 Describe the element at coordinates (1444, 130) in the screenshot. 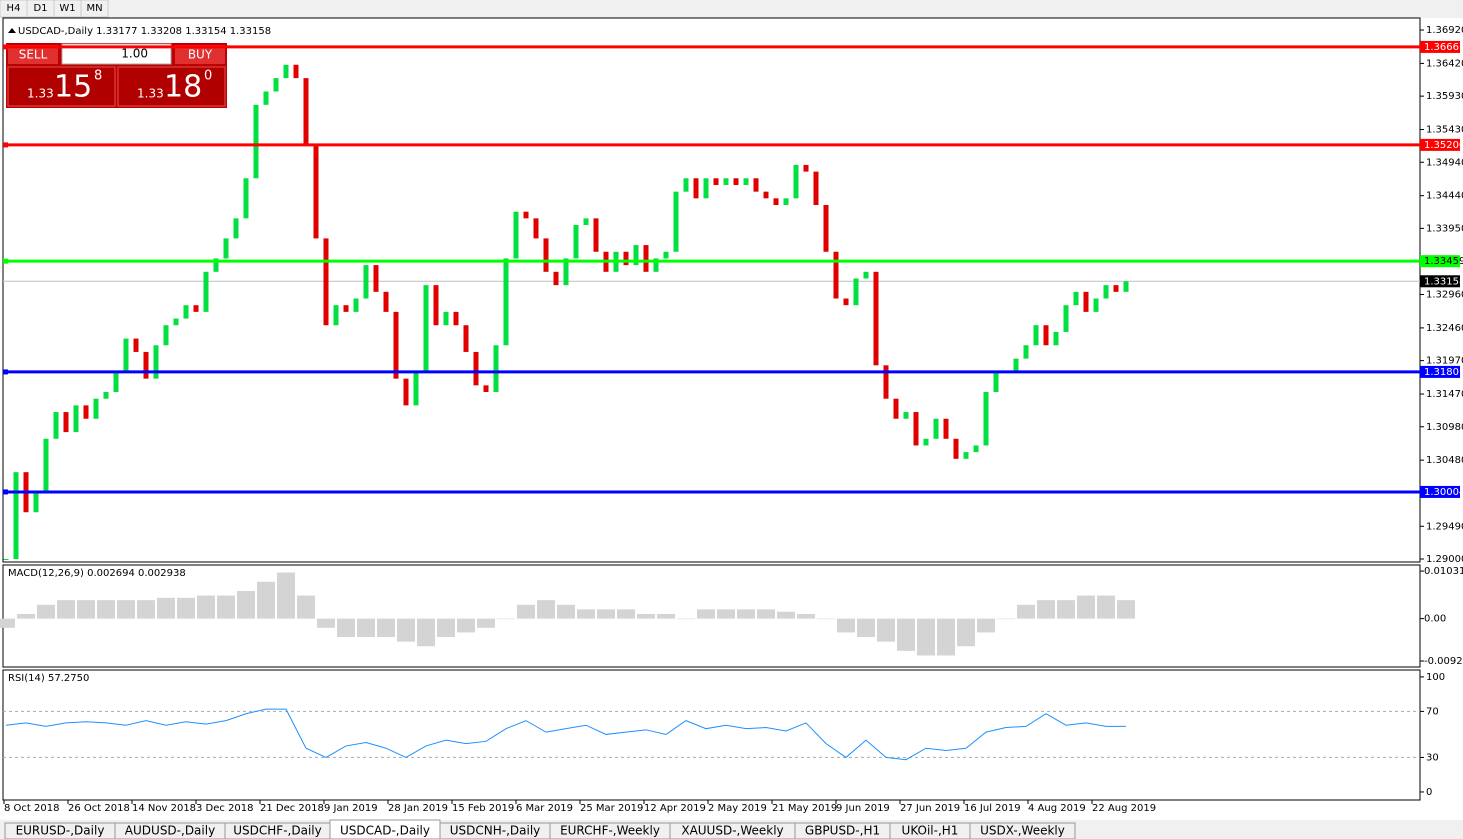

I see `price-tick-label: 1.35430` at that location.